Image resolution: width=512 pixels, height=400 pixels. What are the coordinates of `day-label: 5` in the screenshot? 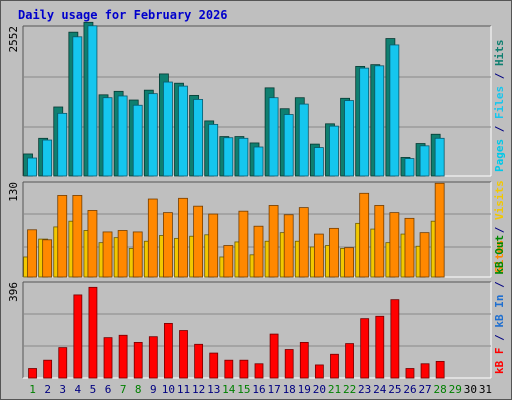 It's located at (93, 389).